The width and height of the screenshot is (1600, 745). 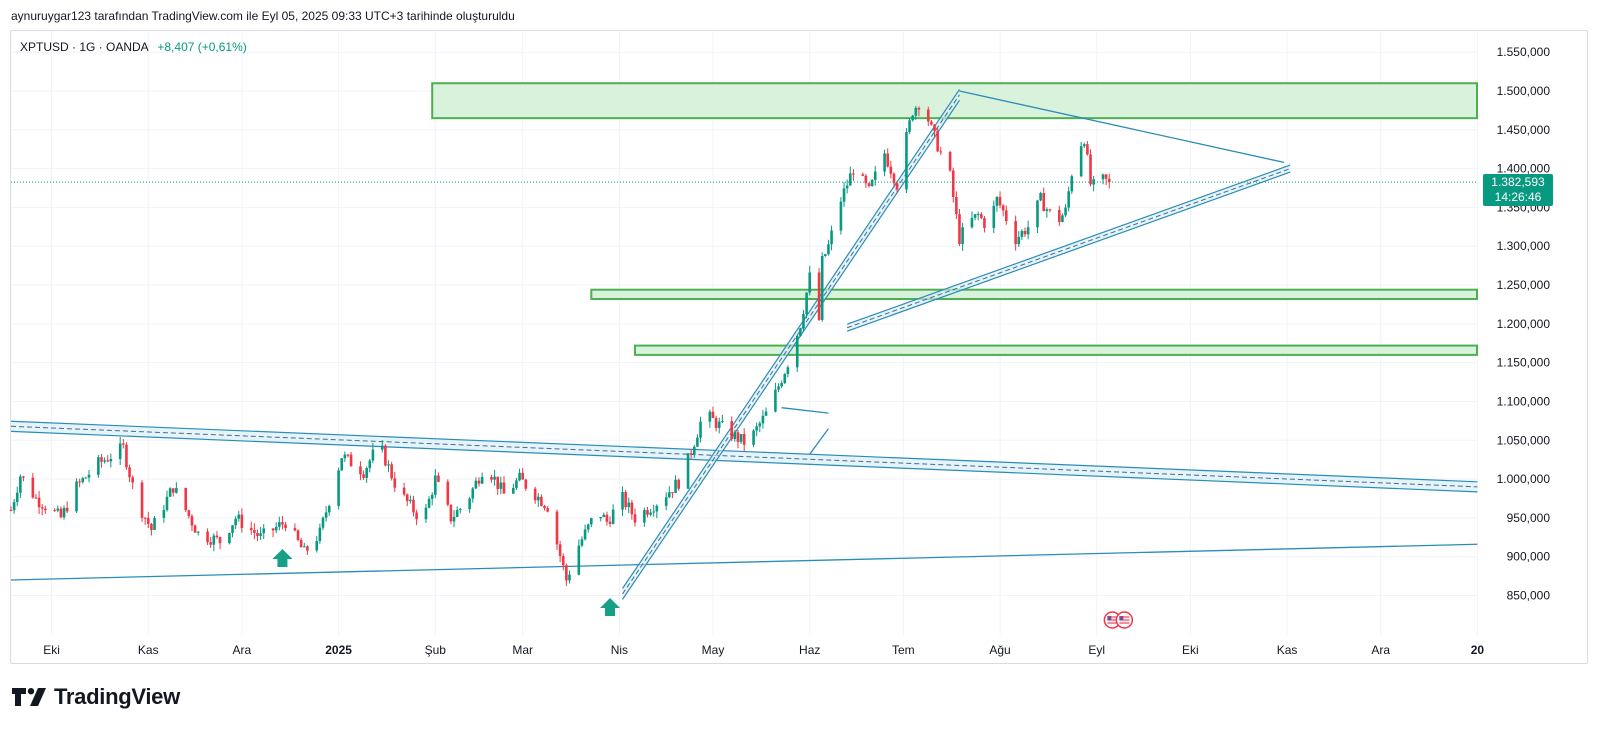 I want to click on tradingview-wordmark: TradingView, so click(x=117, y=696).